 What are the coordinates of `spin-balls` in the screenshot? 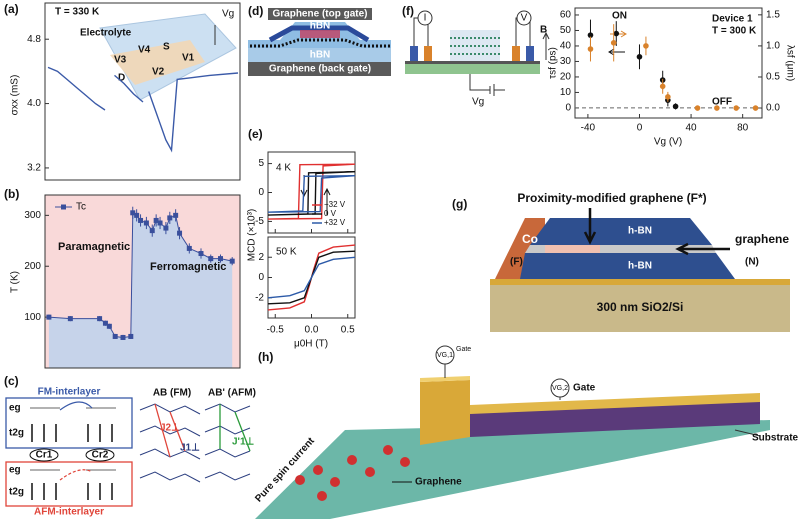 It's located at (352, 473).